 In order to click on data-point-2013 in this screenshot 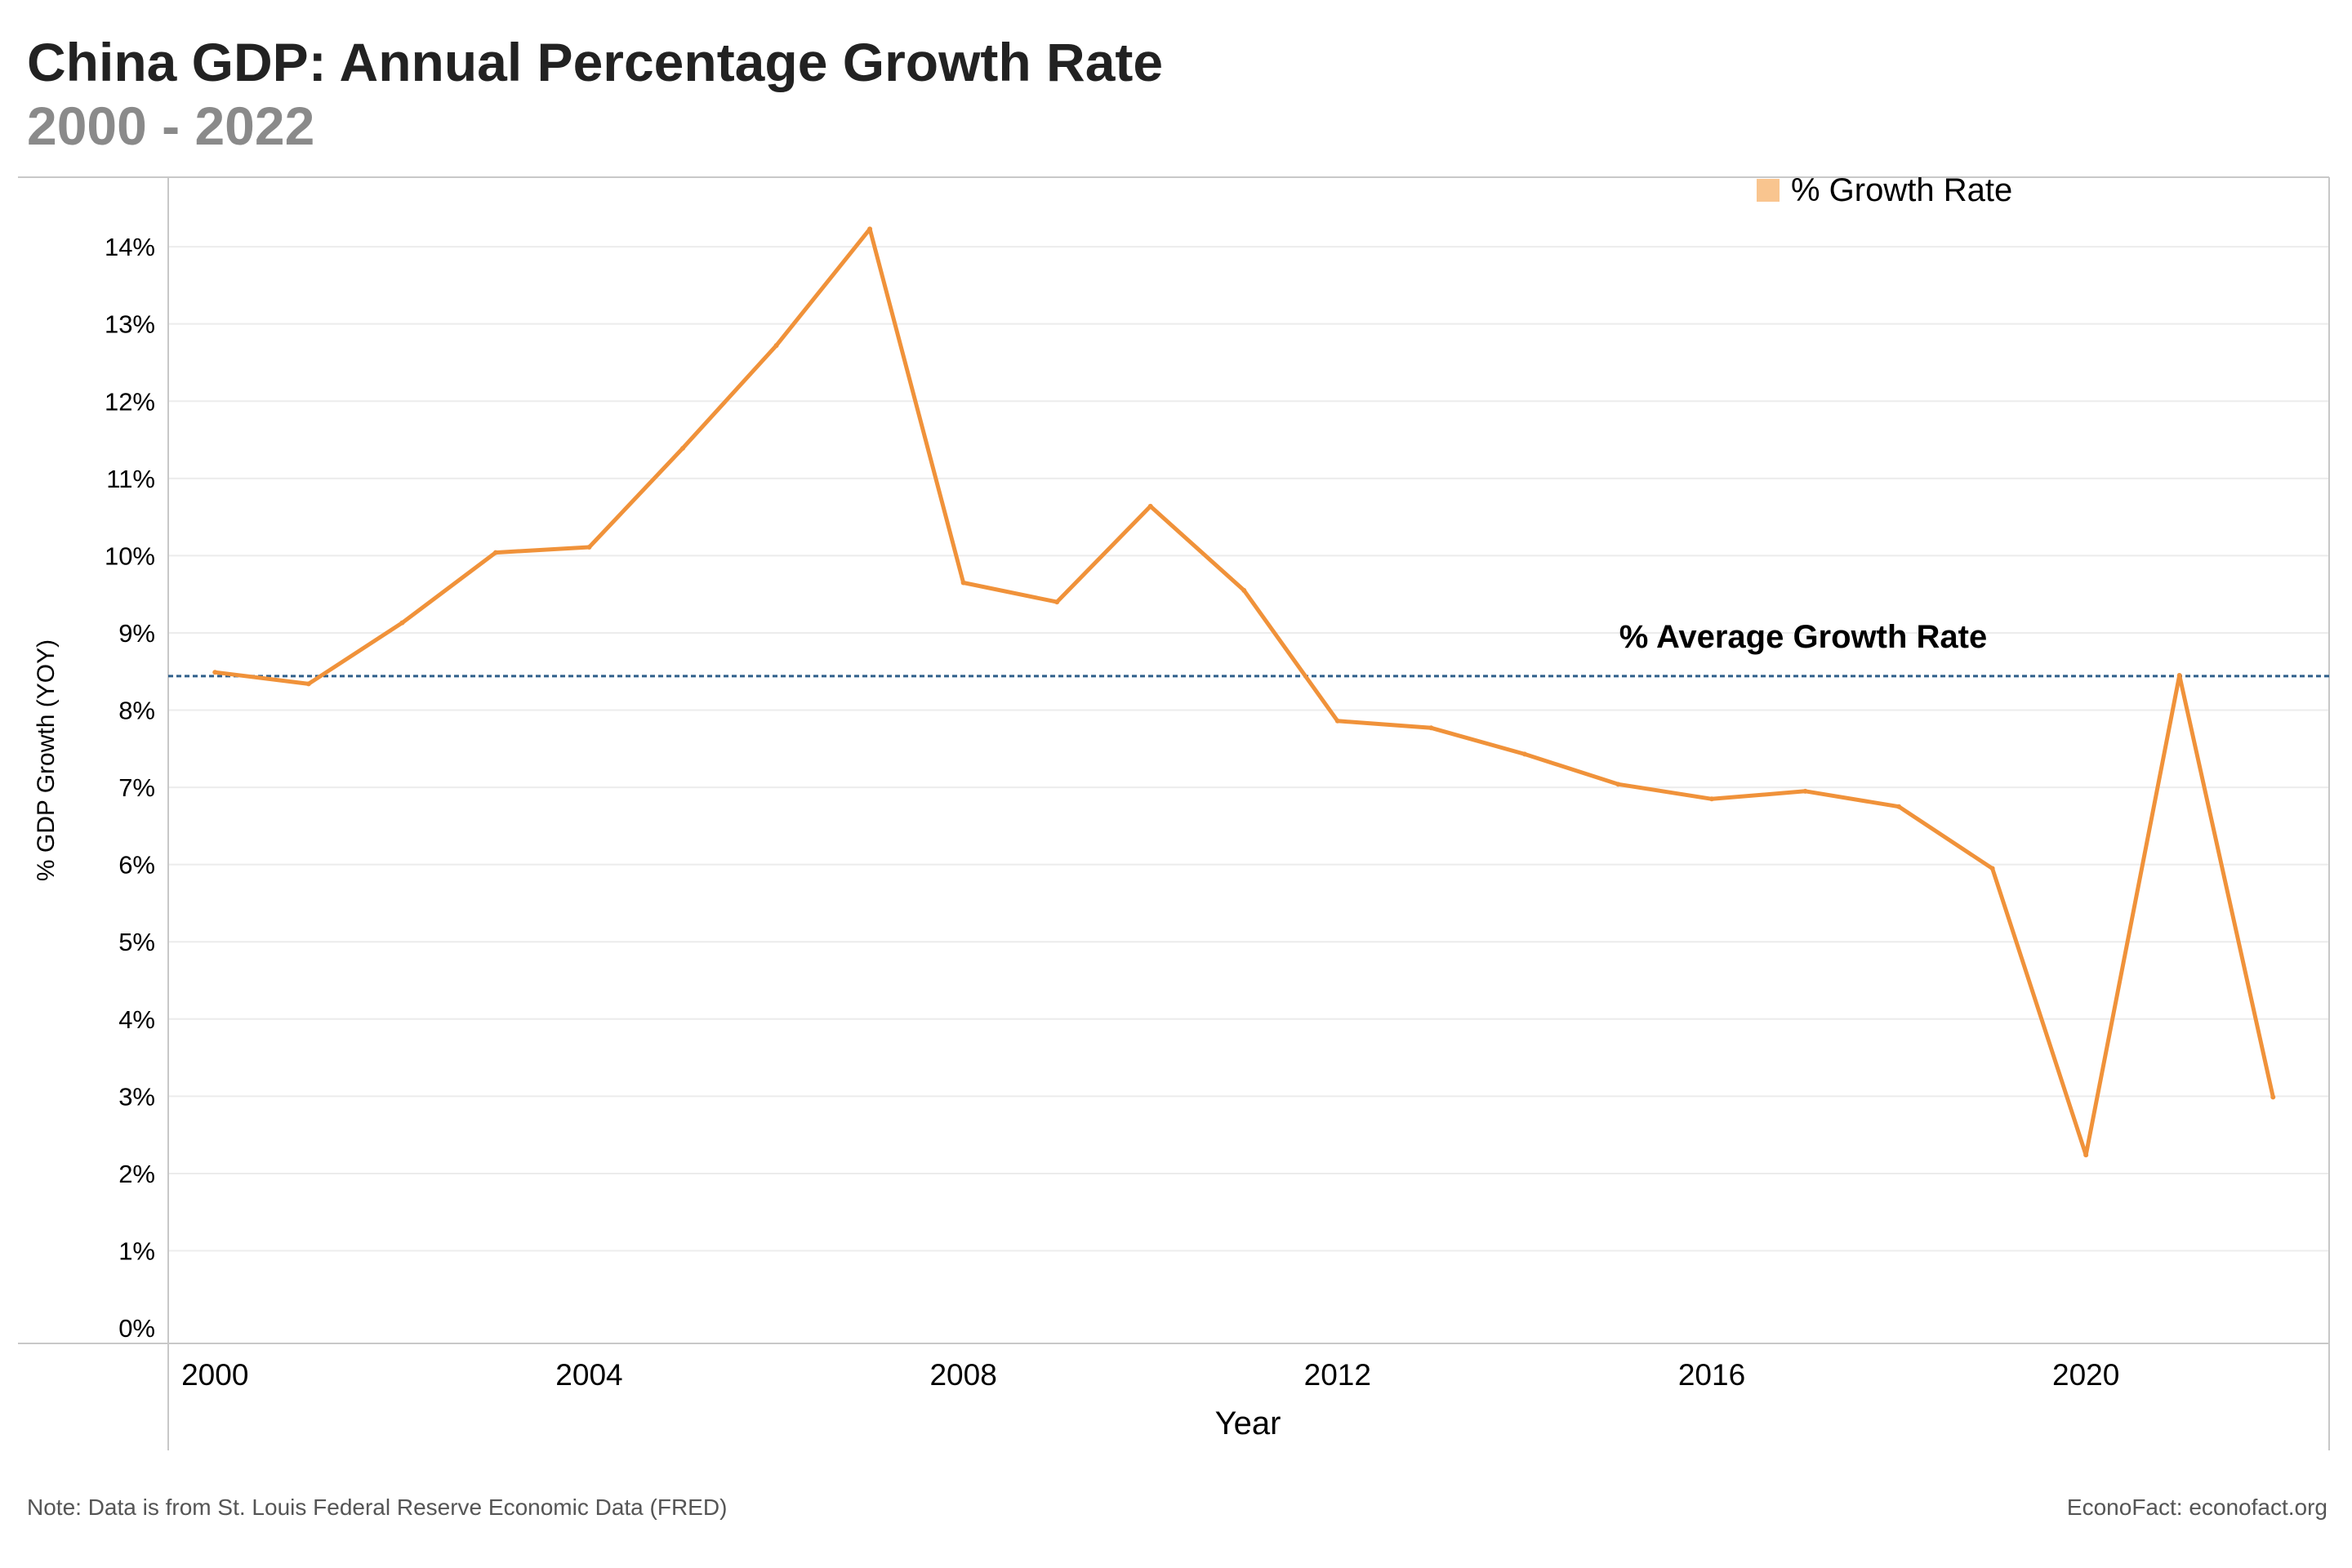, I will do `click(1431, 728)`.